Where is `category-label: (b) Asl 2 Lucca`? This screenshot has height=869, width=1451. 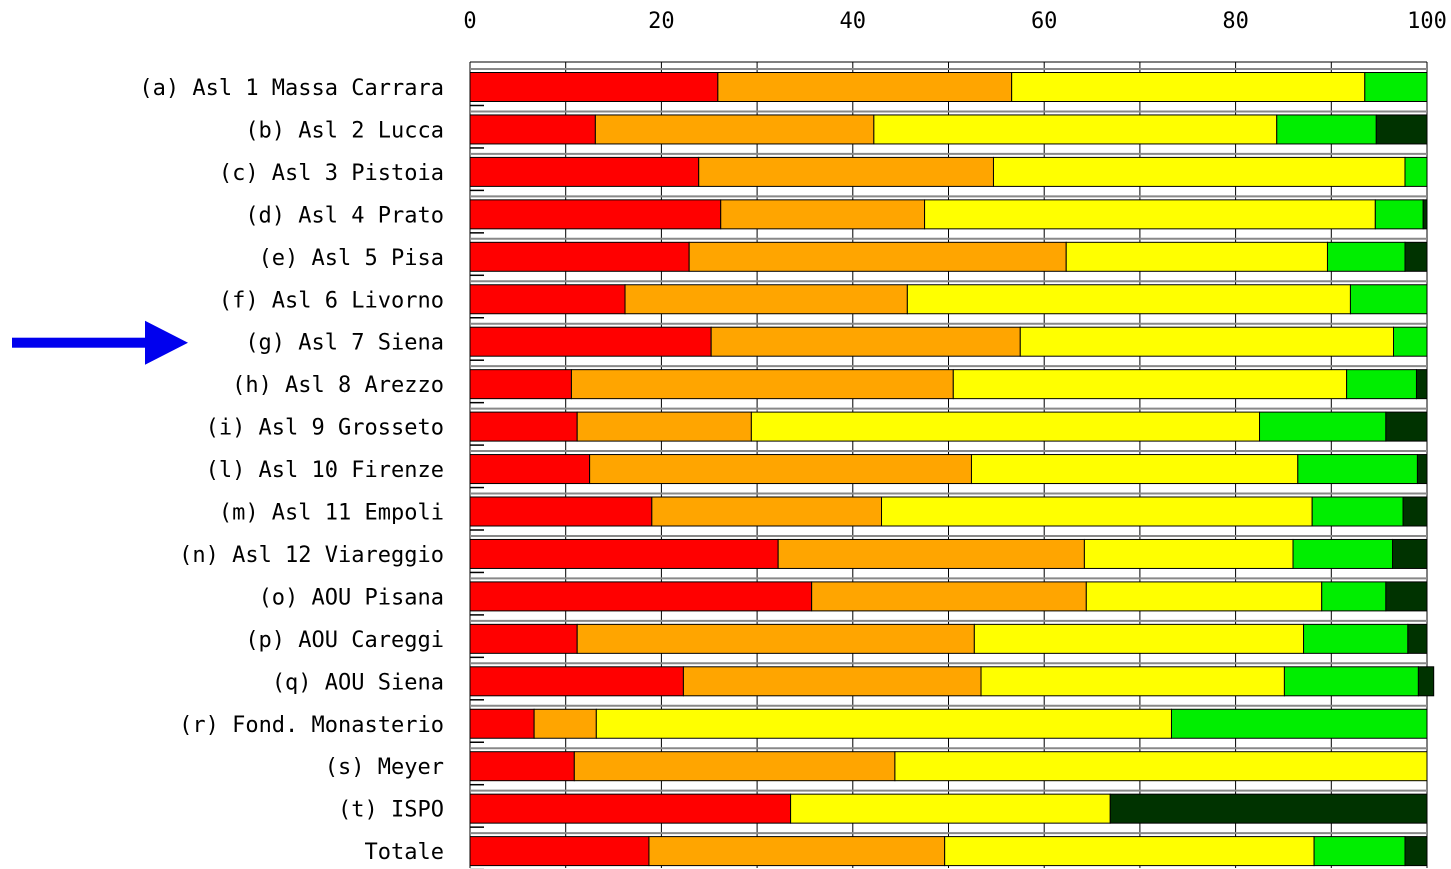 category-label: (b) Asl 2 Lucca is located at coordinates (344, 130).